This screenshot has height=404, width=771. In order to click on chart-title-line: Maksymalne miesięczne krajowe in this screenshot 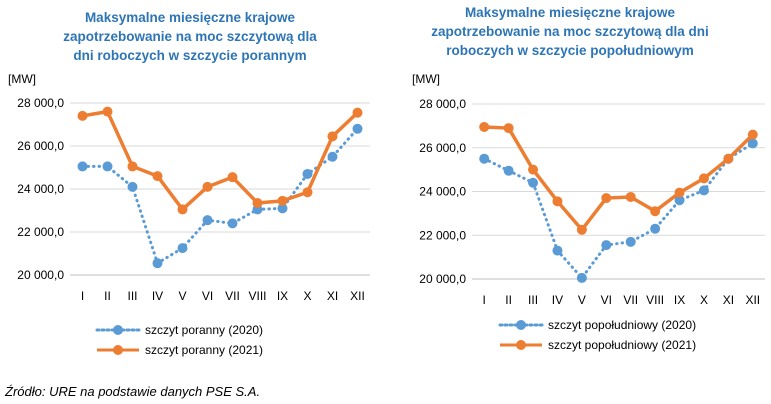, I will do `click(570, 12)`.